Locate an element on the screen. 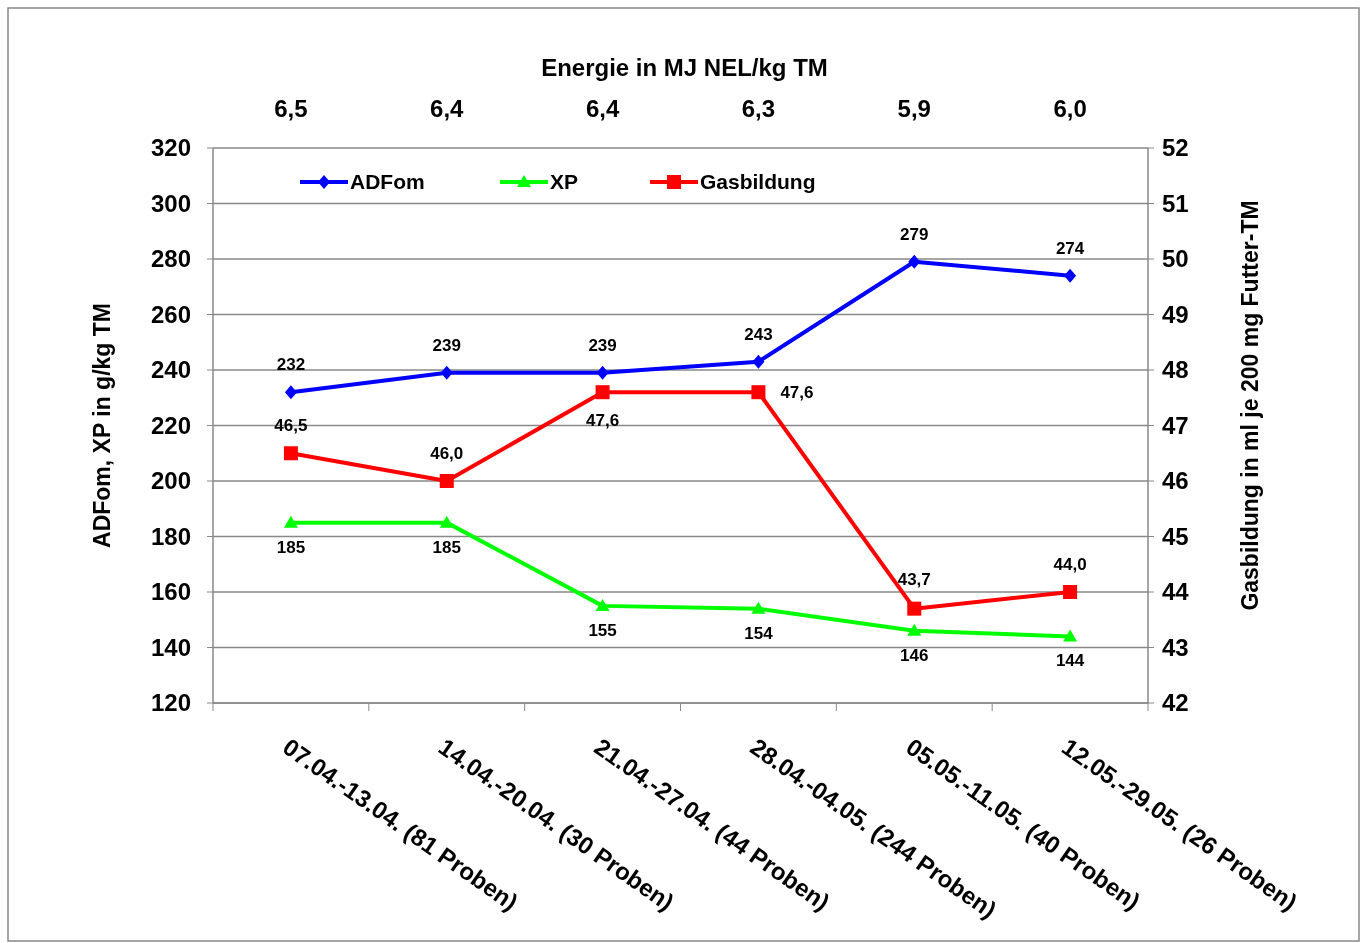 The image size is (1367, 943). y2-tick-label: 49 is located at coordinates (1175, 314).